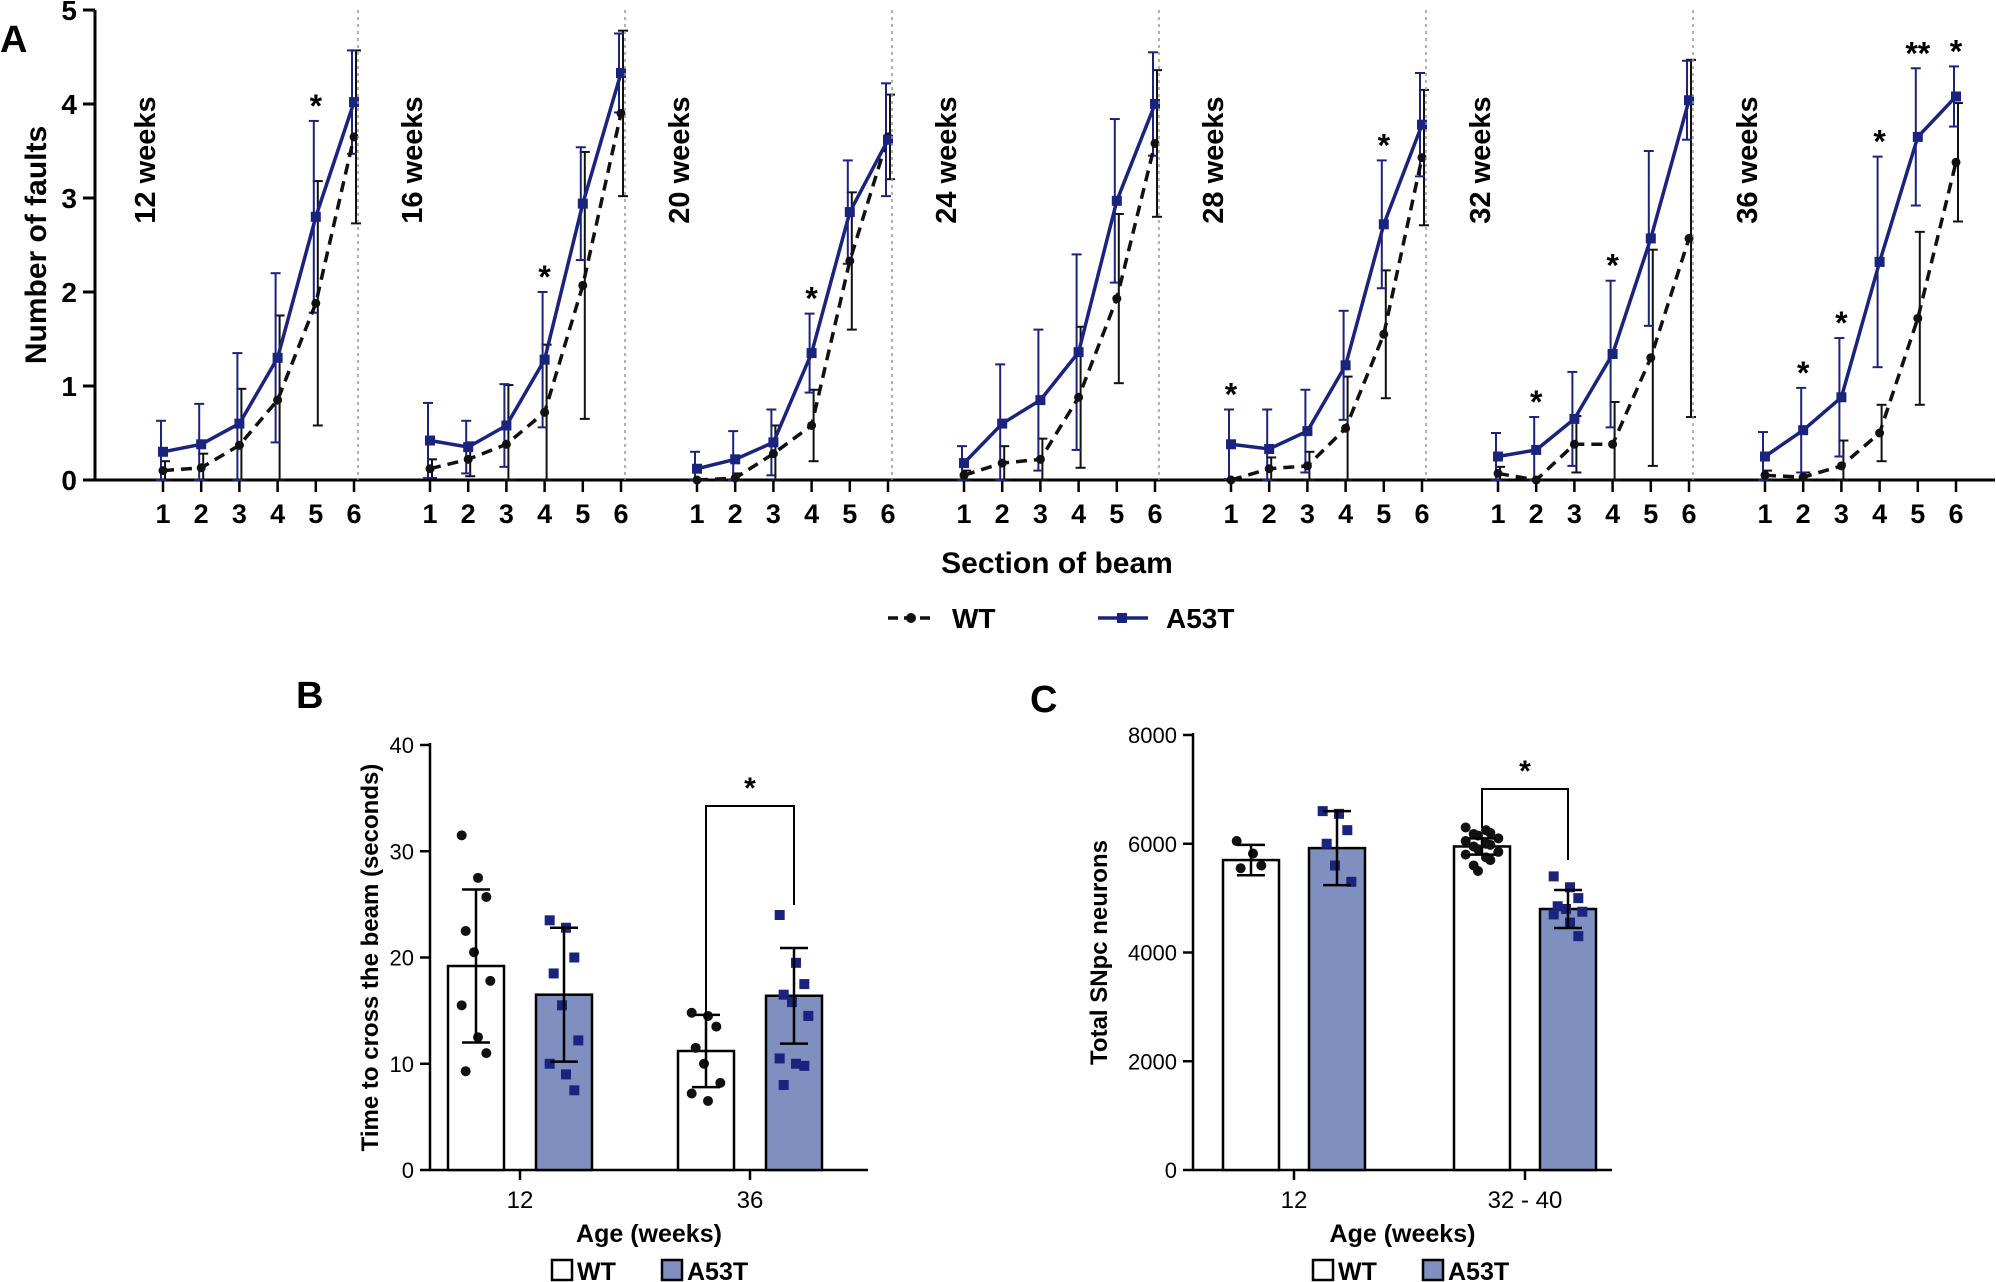 This screenshot has height=1282, width=1996. I want to click on y-tick-label-c: 2000, so click(1152, 1061).